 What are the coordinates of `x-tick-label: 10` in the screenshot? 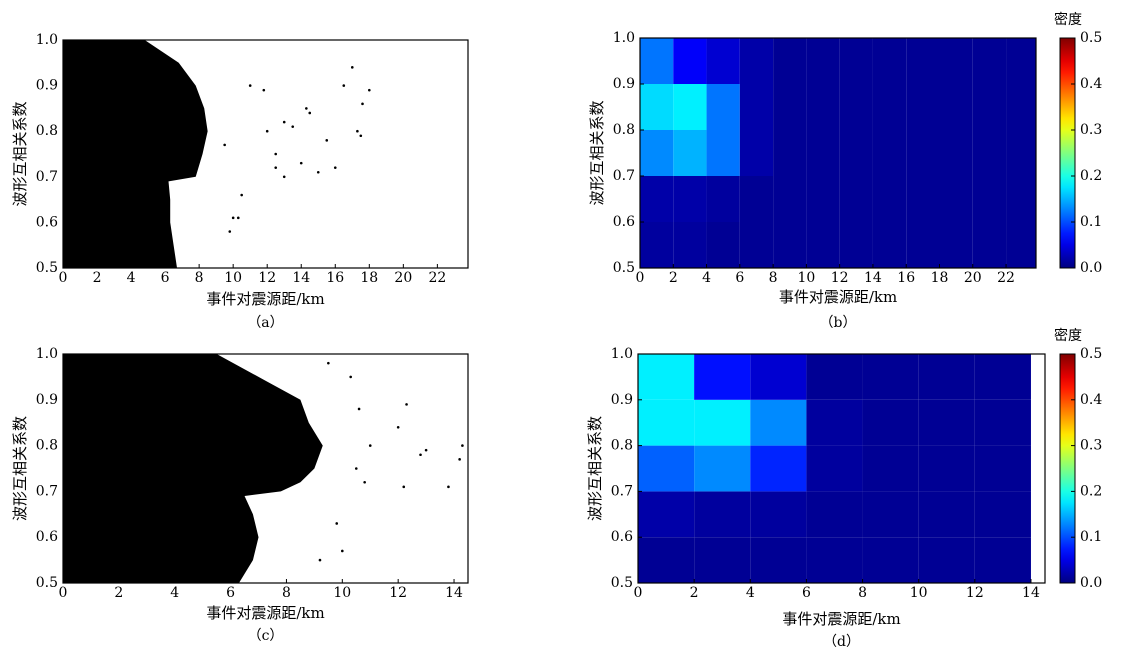 It's located at (919, 593).